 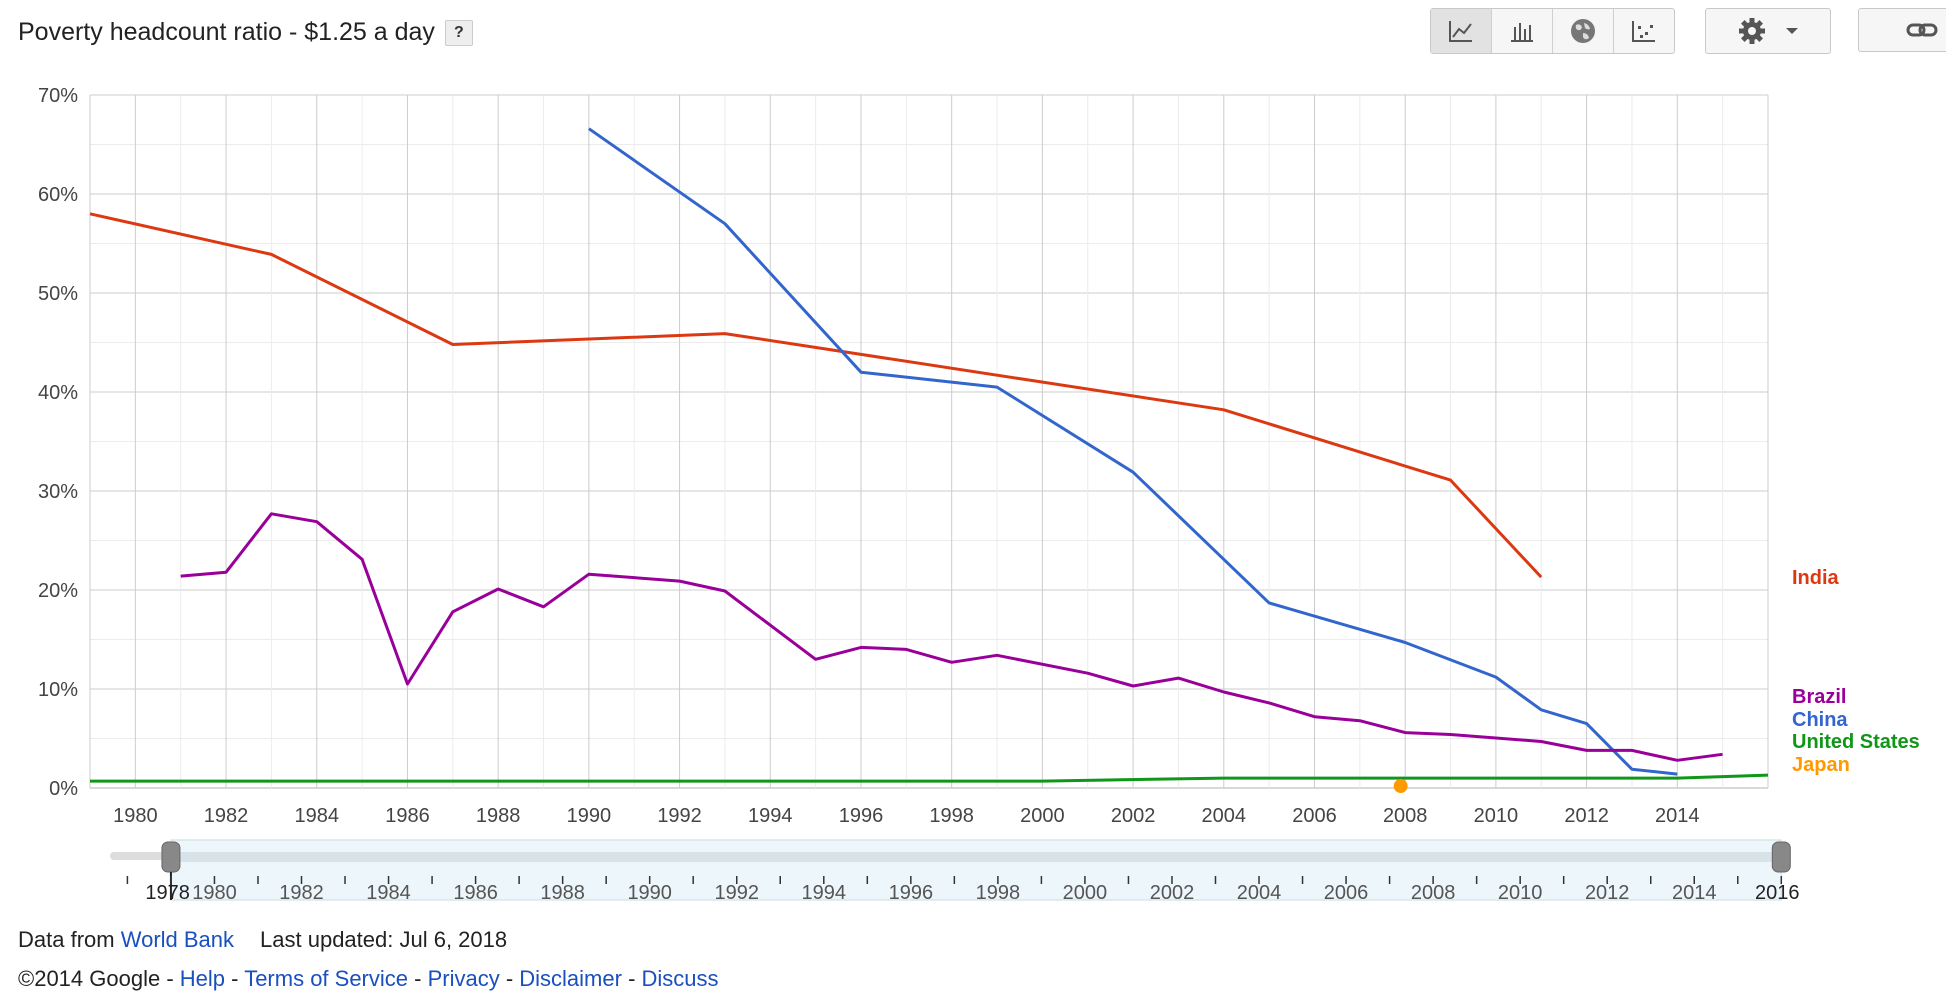 I want to click on x-tick-label: 2014, so click(x=1677, y=816).